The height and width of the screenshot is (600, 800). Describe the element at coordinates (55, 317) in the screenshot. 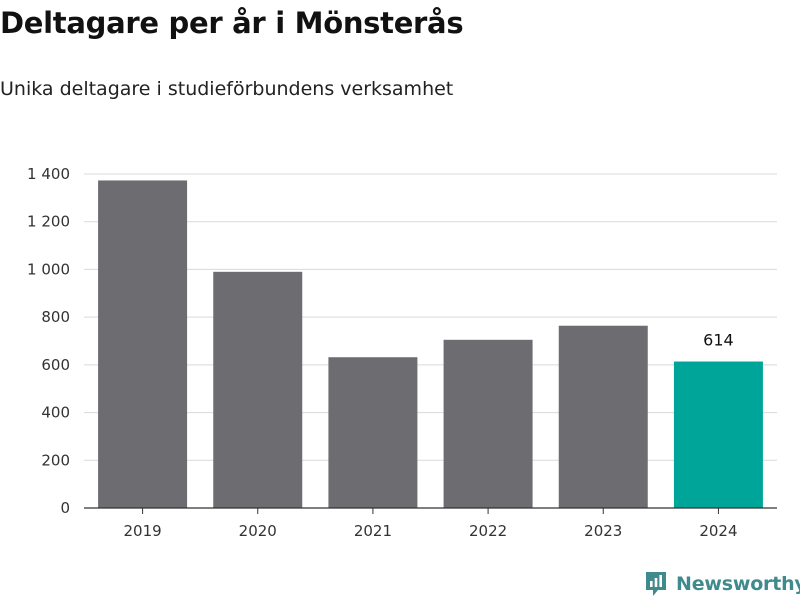

I see `y-tick-label: 800` at that location.